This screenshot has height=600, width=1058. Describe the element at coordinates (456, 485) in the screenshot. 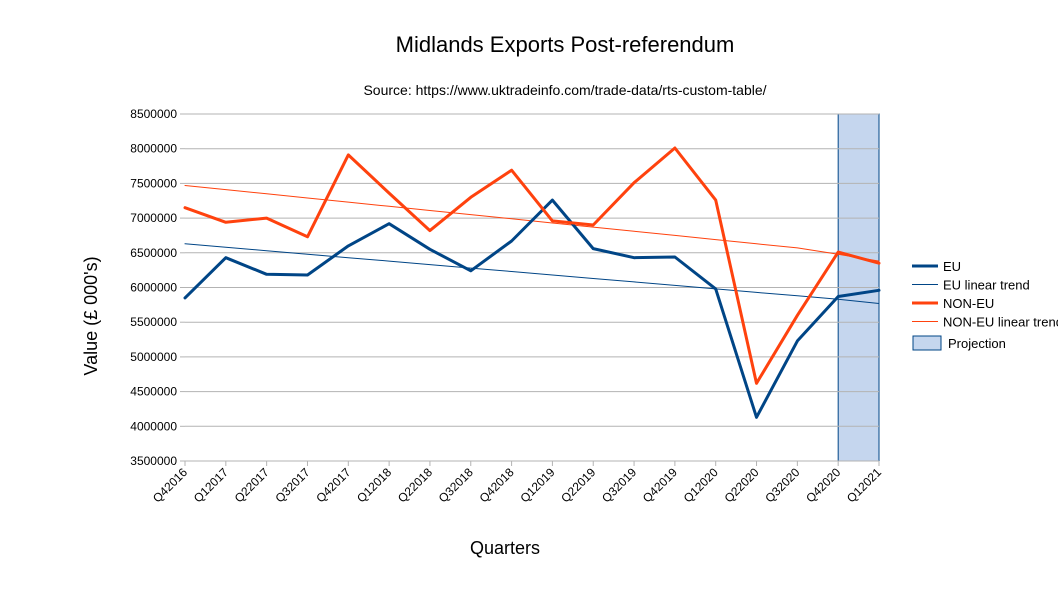

I see `x-tick-label: Q32018` at that location.